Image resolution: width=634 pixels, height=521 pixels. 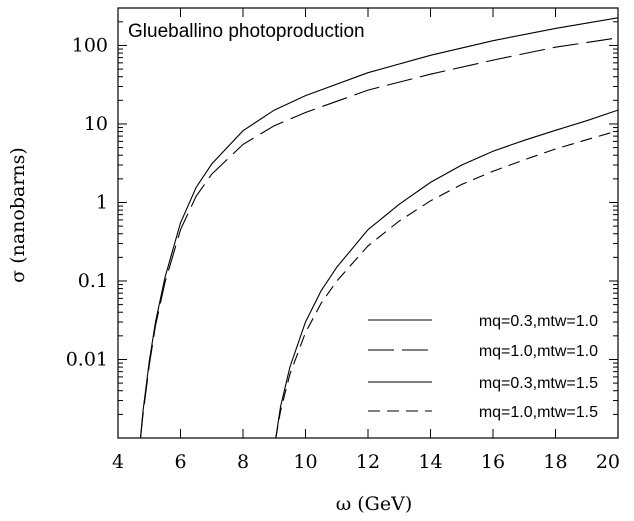 What do you see at coordinates (118, 462) in the screenshot?
I see `x-tick-label: 4` at bounding box center [118, 462].